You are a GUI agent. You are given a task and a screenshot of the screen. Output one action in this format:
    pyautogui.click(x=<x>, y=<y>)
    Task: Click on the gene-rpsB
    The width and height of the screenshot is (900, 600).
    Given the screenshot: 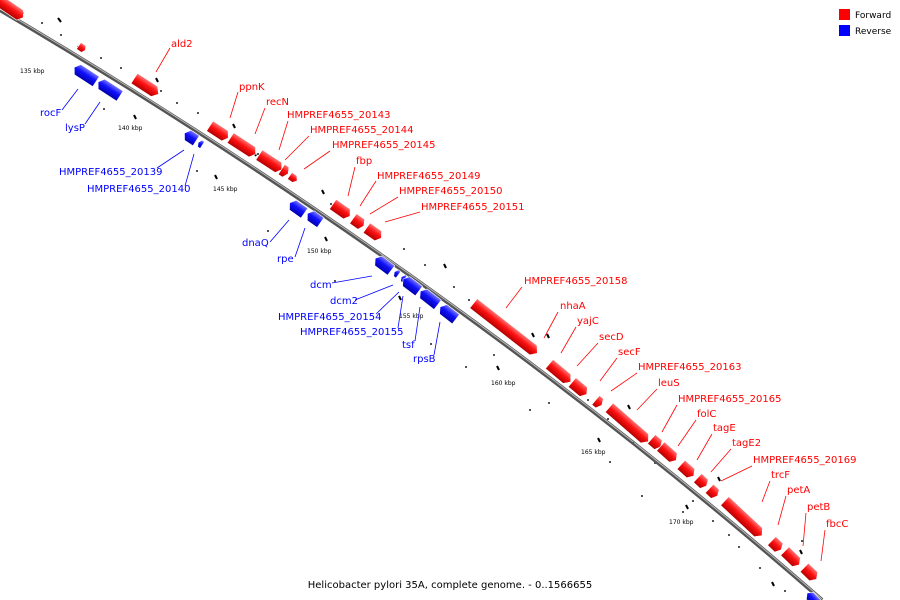 What is the action you would take?
    pyautogui.click(x=448, y=313)
    